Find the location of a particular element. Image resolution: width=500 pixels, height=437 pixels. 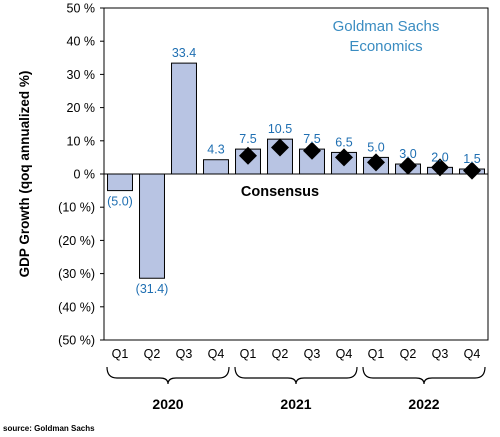

data-label: 6.5 is located at coordinates (343, 142).